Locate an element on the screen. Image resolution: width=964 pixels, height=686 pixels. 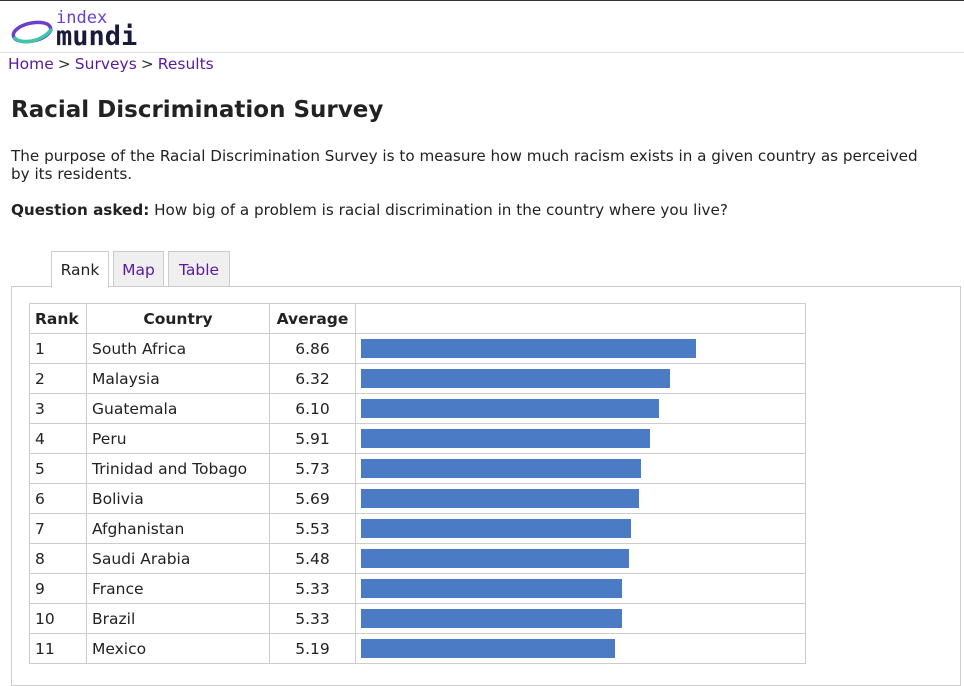
bar-column-header is located at coordinates (580, 318).